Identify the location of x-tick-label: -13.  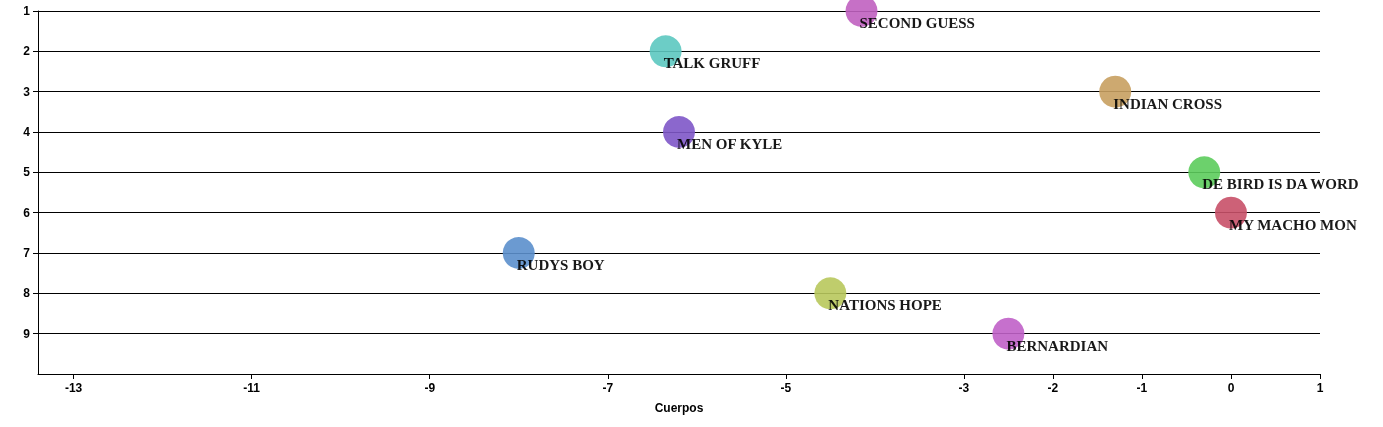
(73, 388).